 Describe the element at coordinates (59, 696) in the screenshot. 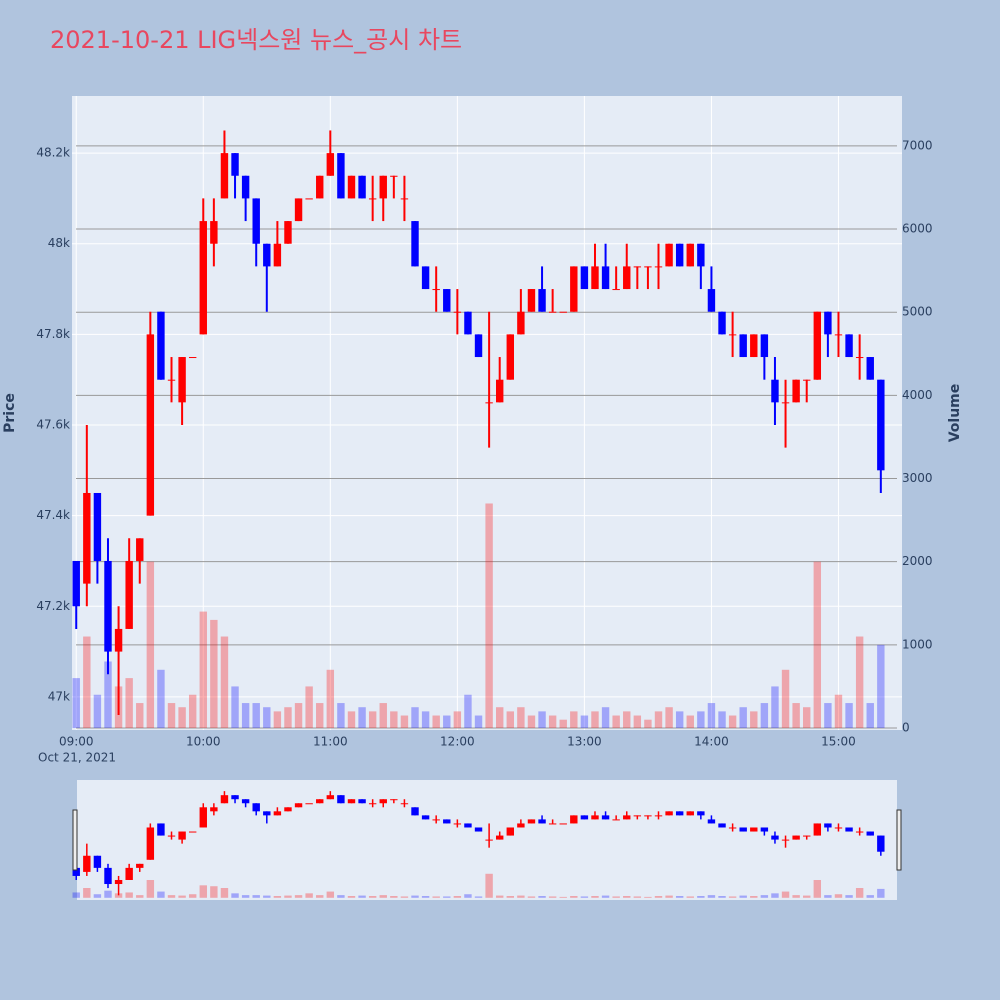

I see `y-tick-label: 47k` at that location.